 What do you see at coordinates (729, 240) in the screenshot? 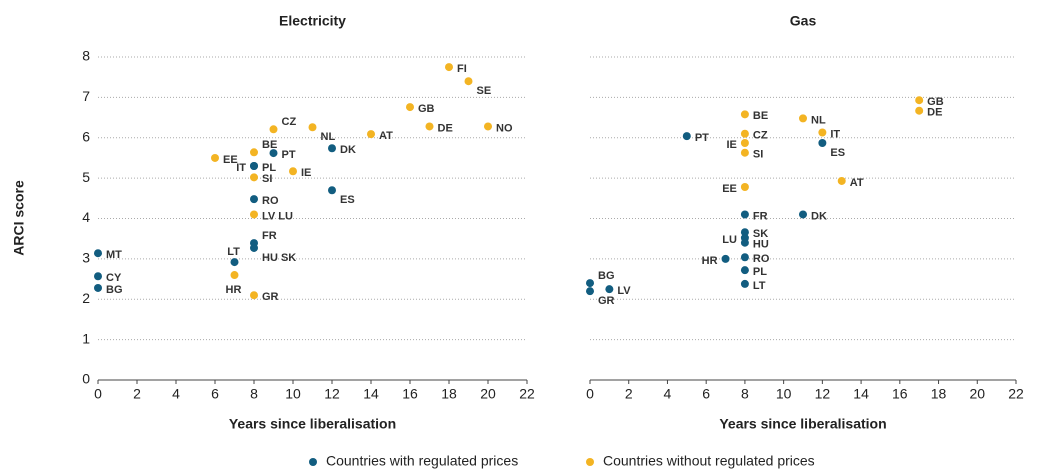
I see `point-label: LU` at bounding box center [729, 240].